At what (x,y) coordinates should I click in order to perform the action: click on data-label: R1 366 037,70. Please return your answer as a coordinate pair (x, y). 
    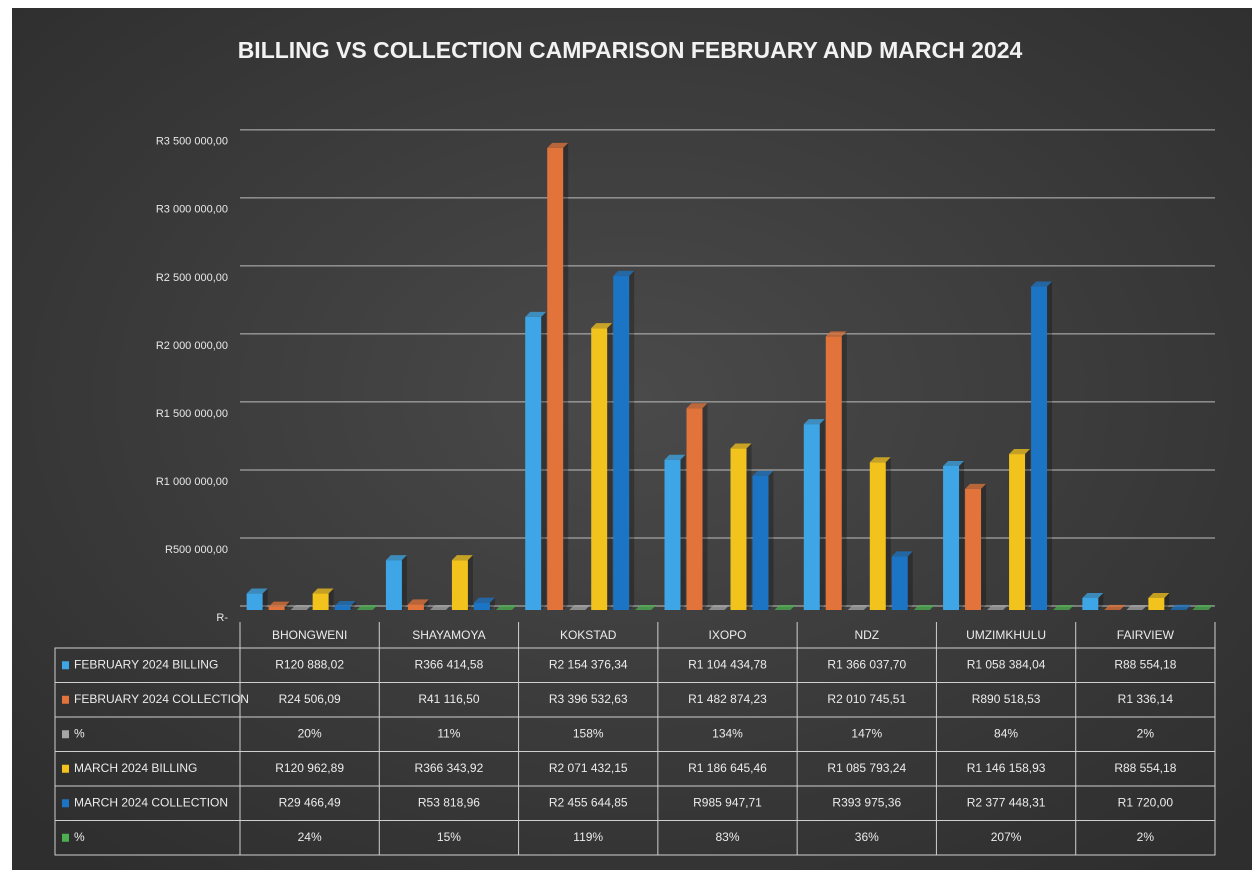
    Looking at the image, I should click on (866, 664).